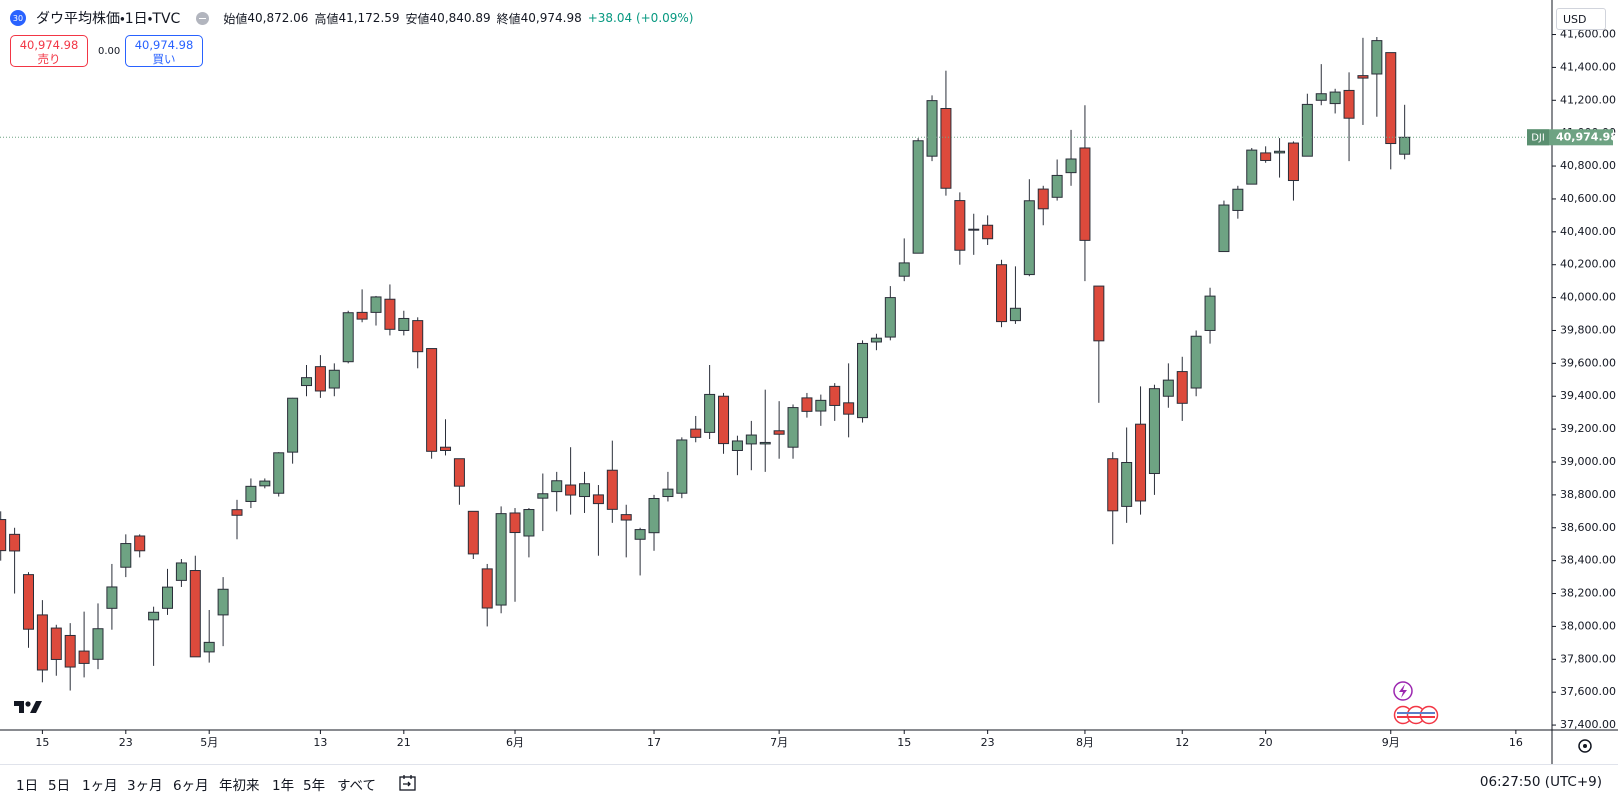  Describe the element at coordinates (1588, 461) in the screenshot. I see `y-tick-label: 39,000.00` at that location.